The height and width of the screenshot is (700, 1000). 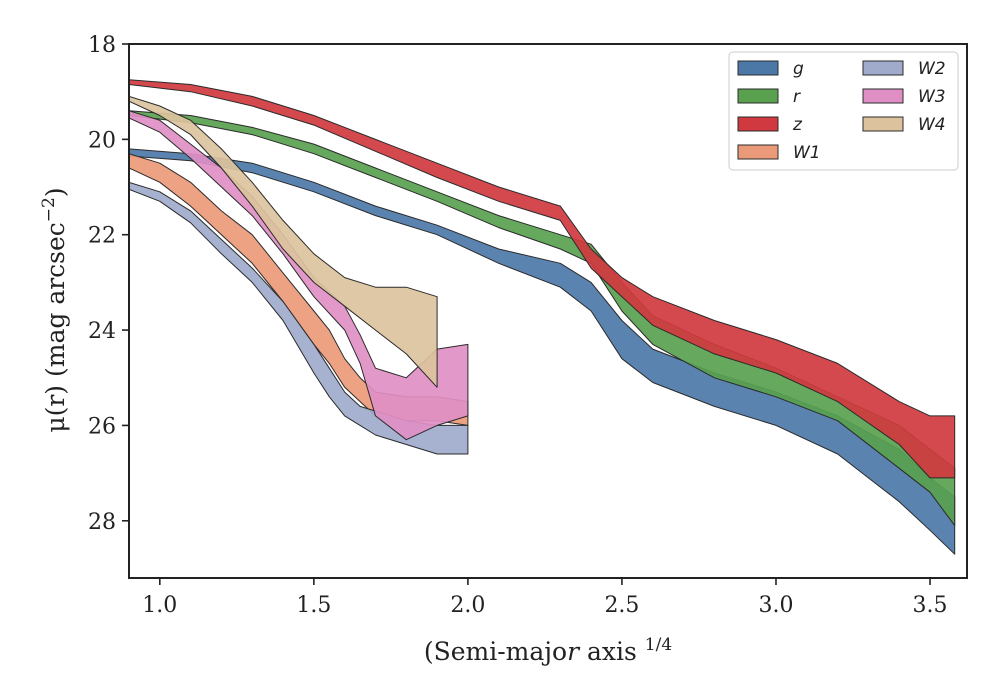 I want to click on legend-swatch-w2, so click(x=883, y=68).